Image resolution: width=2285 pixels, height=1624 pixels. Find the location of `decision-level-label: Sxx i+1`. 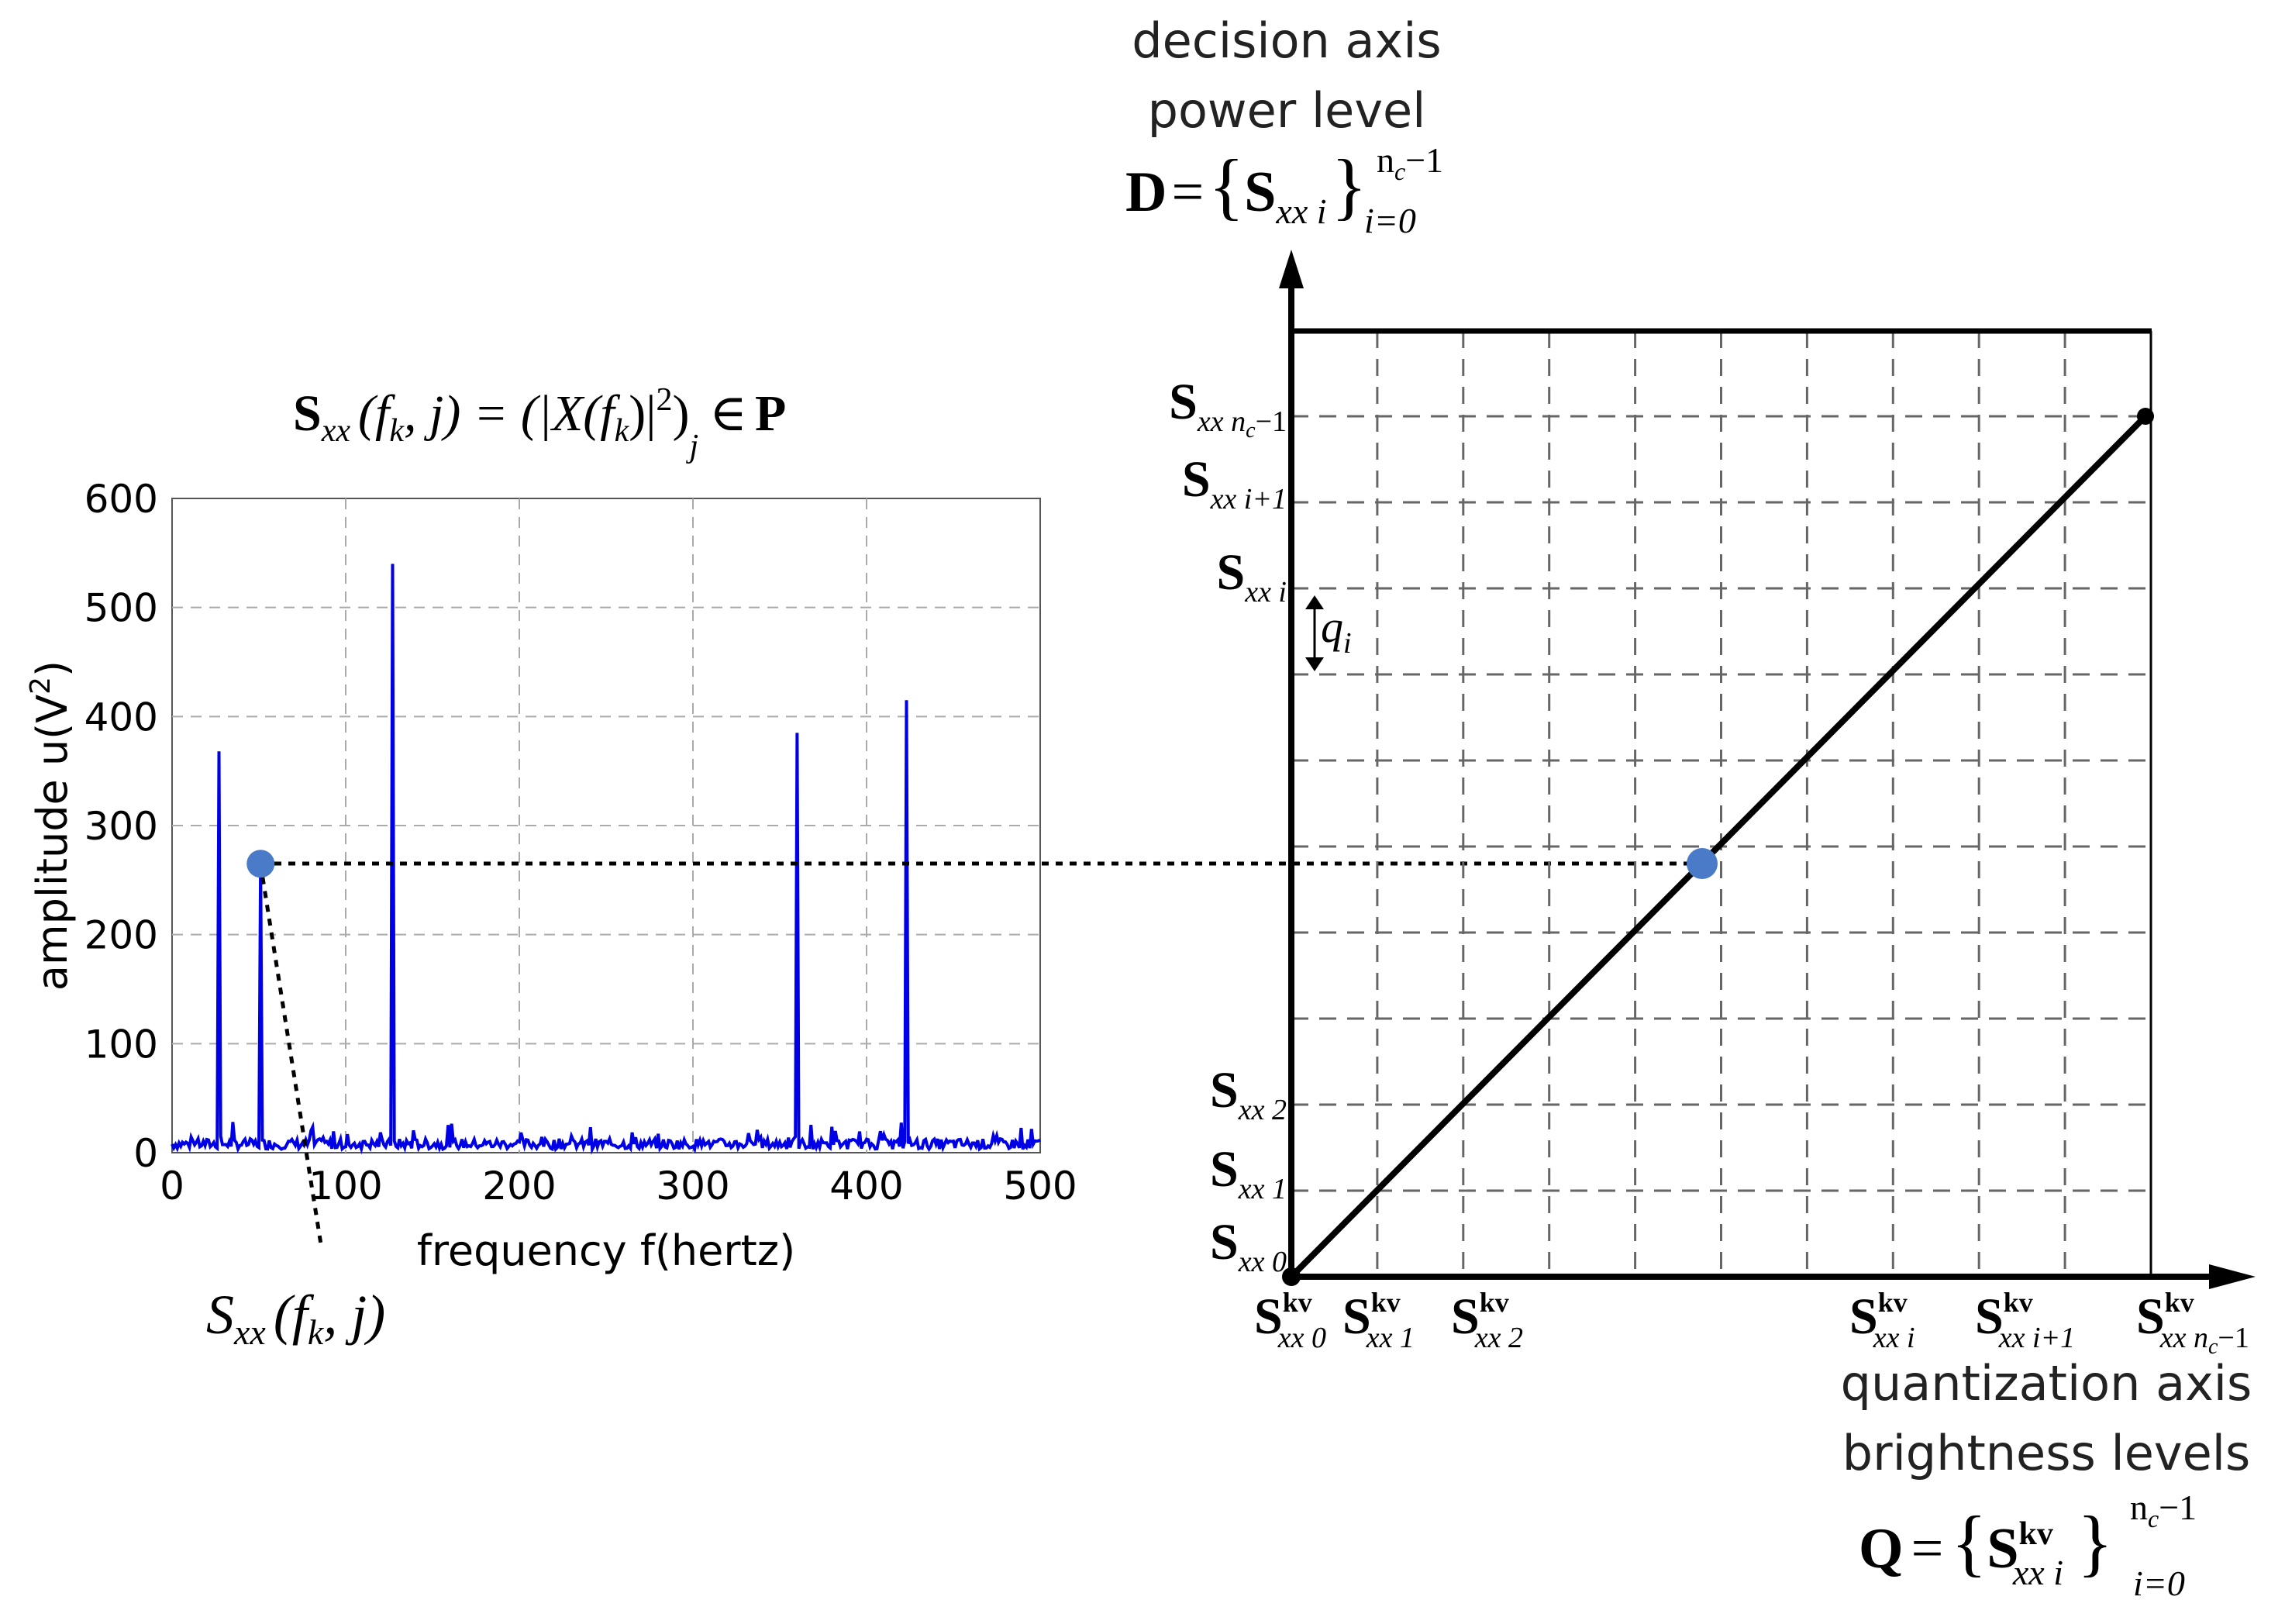

decision-level-label: Sxx i+1 is located at coordinates (1234, 483).